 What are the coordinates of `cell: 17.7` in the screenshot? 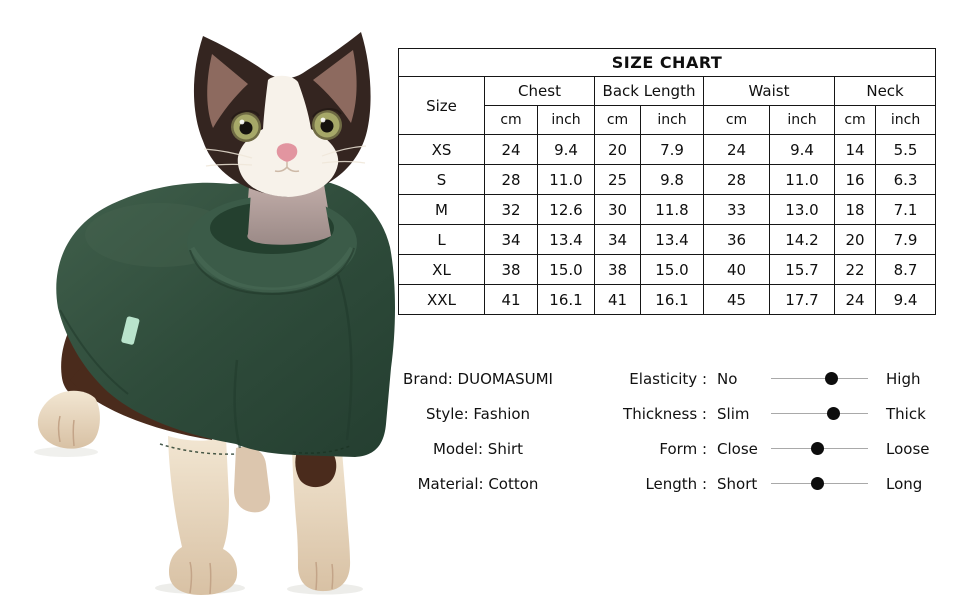 It's located at (802, 299).